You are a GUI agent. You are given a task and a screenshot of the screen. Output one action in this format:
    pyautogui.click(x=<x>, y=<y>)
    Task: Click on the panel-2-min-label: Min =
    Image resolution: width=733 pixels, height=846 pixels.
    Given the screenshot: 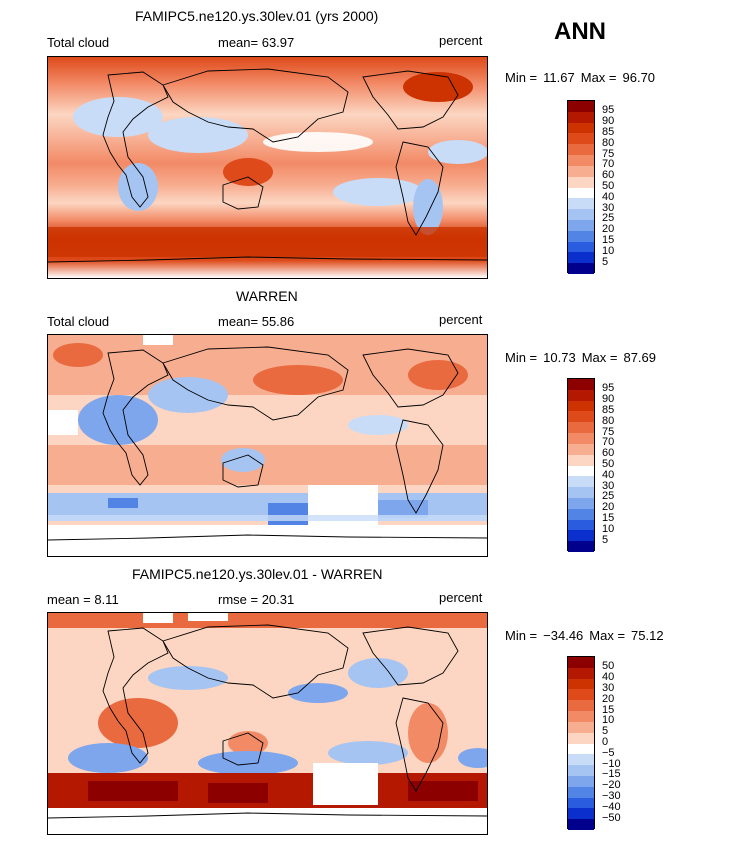 What is the action you would take?
    pyautogui.click(x=521, y=357)
    